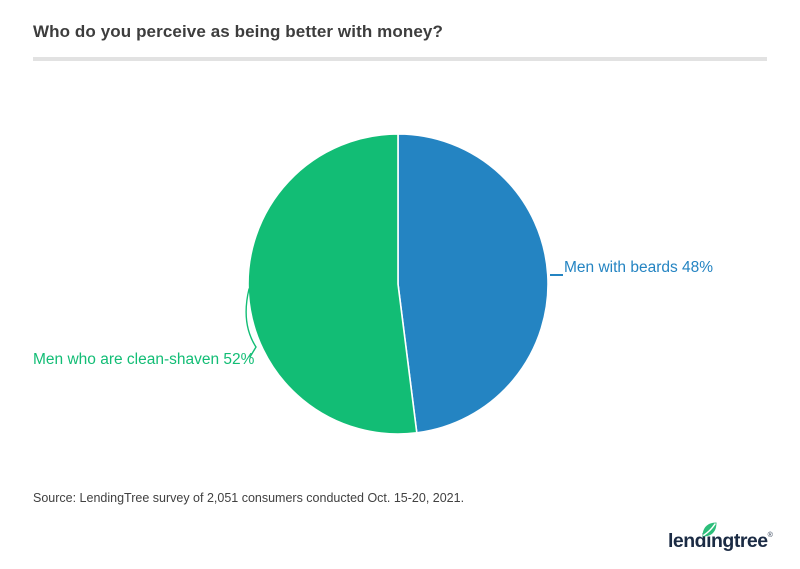 This screenshot has height=569, width=800. Describe the element at coordinates (400, 59) in the screenshot. I see `title-divider` at that location.